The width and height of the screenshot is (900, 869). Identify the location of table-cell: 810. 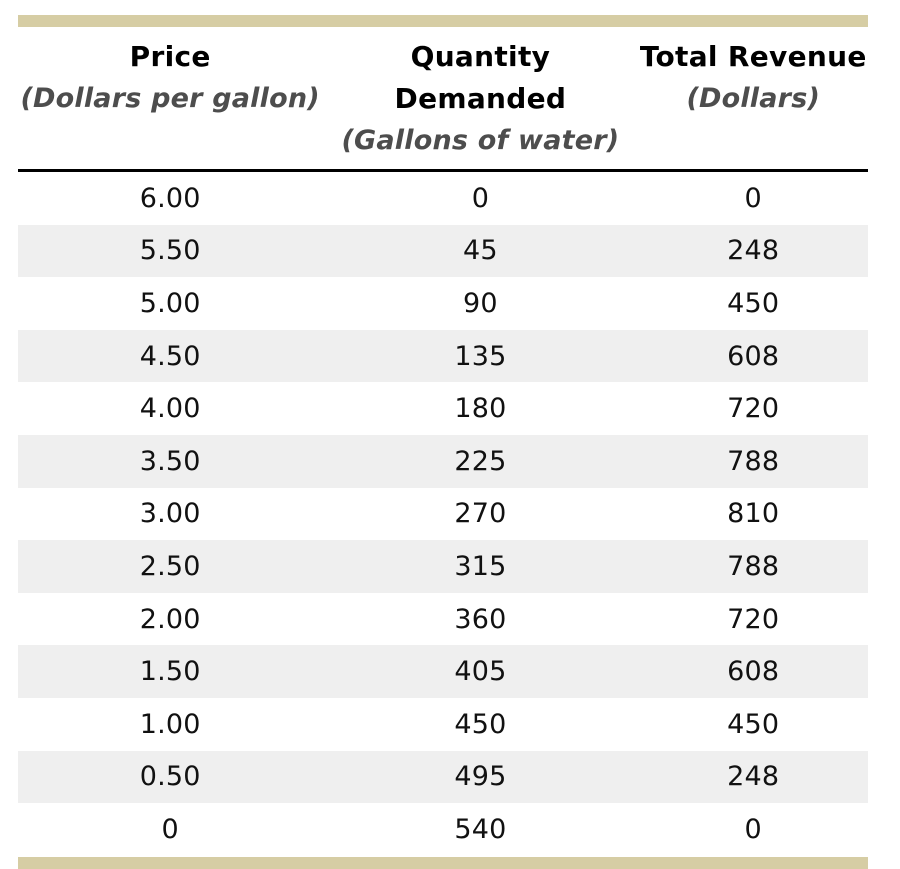
(753, 514).